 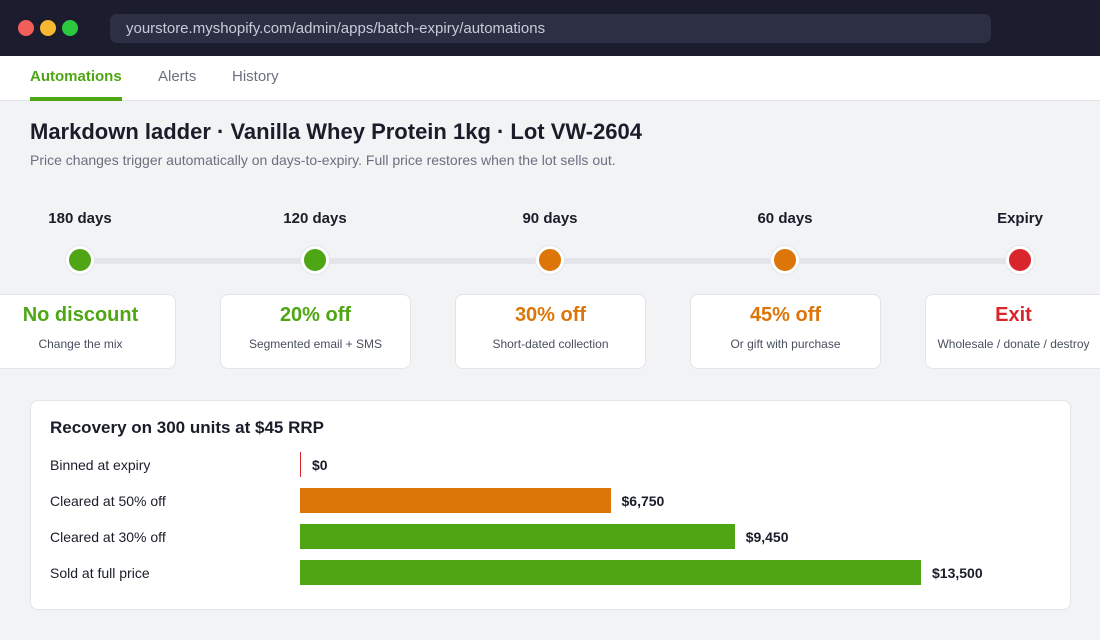 What do you see at coordinates (315, 344) in the screenshot?
I see `step-note: Segmented email + SMS` at bounding box center [315, 344].